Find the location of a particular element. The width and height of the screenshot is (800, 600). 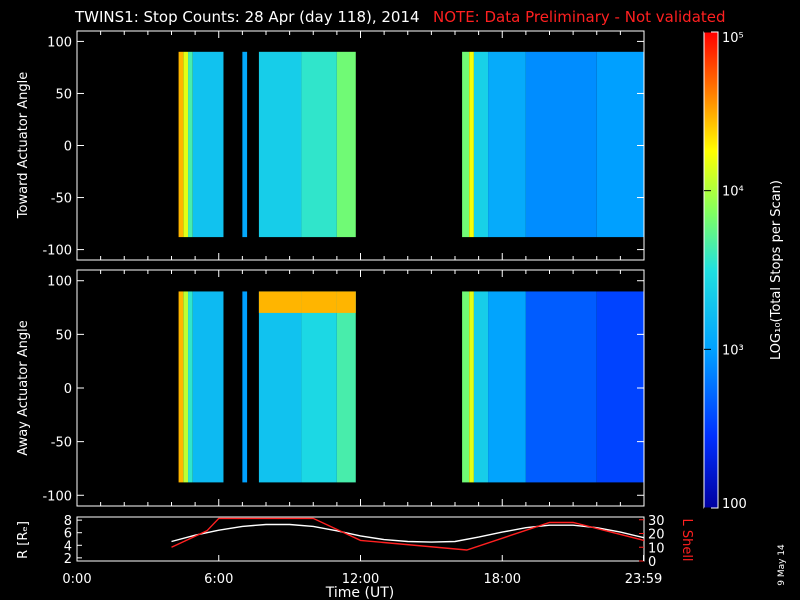

lshell-tick-label: 30 is located at coordinates (656, 521).